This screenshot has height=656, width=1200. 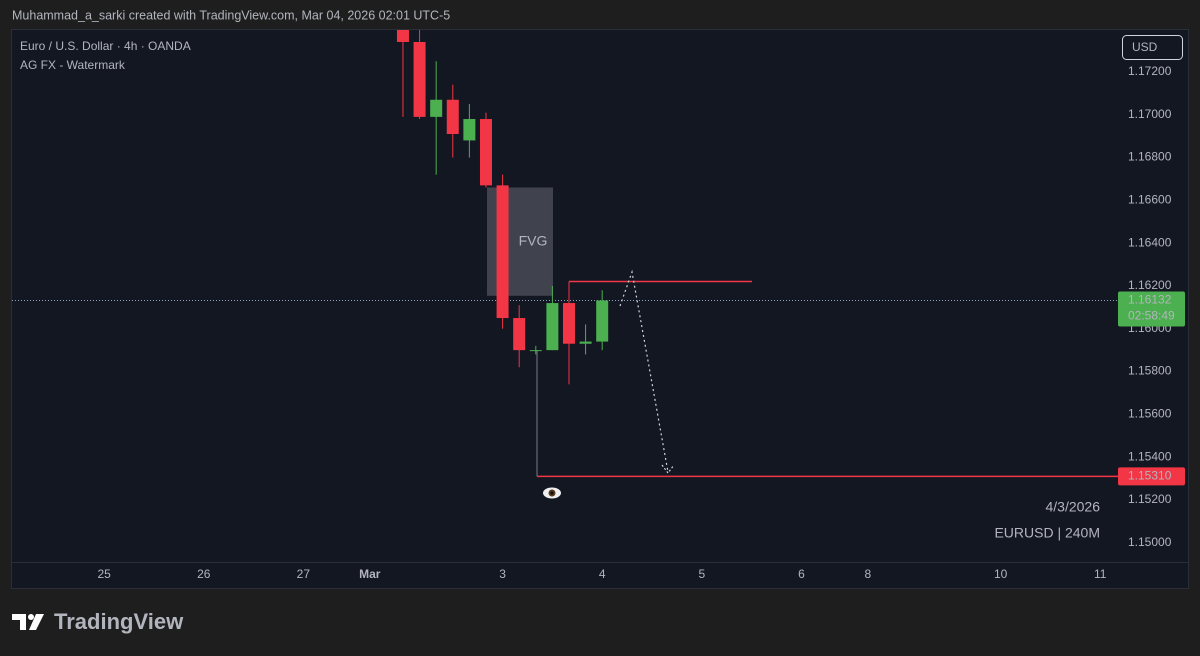 I want to click on chart-title: Euro / U.S. Dollar · 4h · OANDA, so click(x=105, y=46).